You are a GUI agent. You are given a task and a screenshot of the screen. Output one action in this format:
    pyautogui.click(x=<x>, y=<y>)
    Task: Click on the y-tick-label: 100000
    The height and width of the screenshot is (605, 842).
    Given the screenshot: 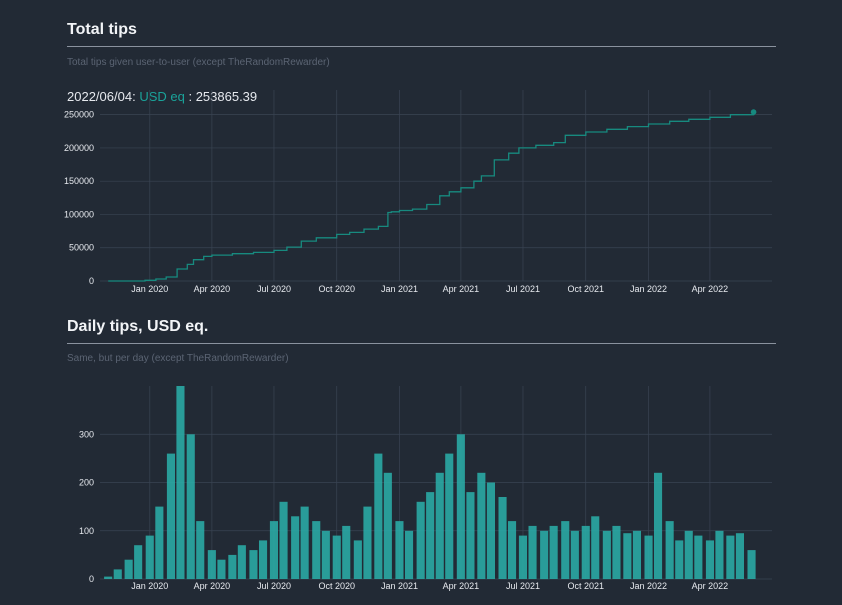 What is the action you would take?
    pyautogui.click(x=79, y=214)
    